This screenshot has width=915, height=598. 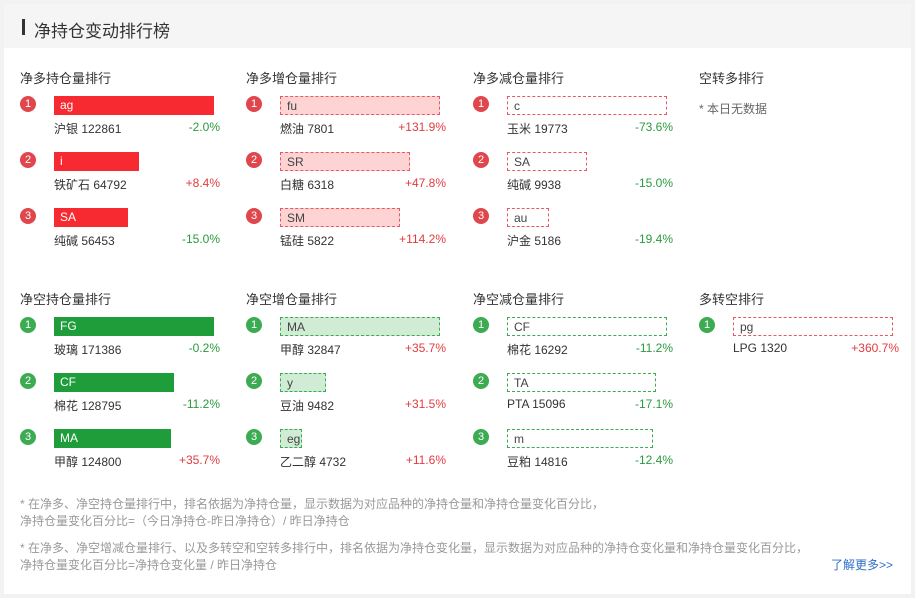 What do you see at coordinates (537, 129) in the screenshot?
I see `commodity-name-value: 玉米 19773` at bounding box center [537, 129].